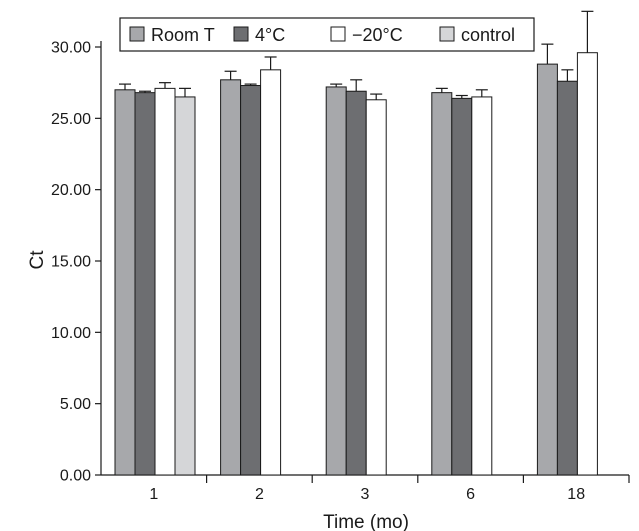  Describe the element at coordinates (241, 34) in the screenshot. I see `legend-swatch-4-c` at that location.